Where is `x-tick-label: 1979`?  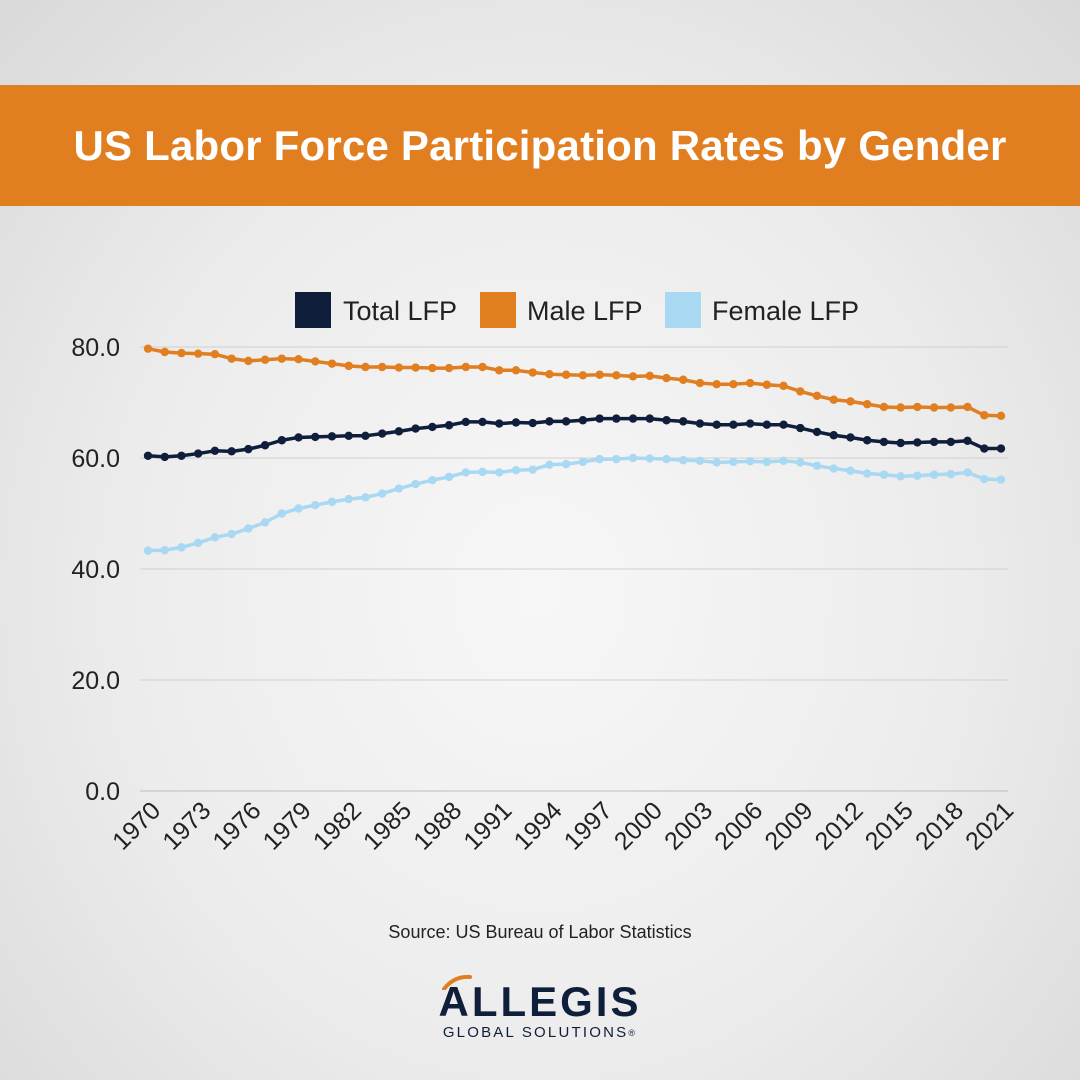 x-tick-label: 1979 is located at coordinates (287, 825).